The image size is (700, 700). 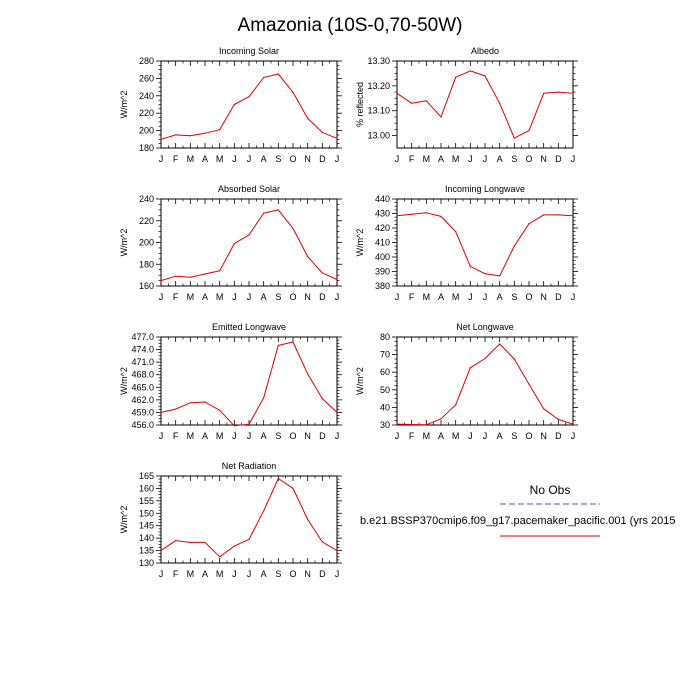 What do you see at coordinates (249, 189) in the screenshot?
I see `panel-title: Absorbed Solar` at bounding box center [249, 189].